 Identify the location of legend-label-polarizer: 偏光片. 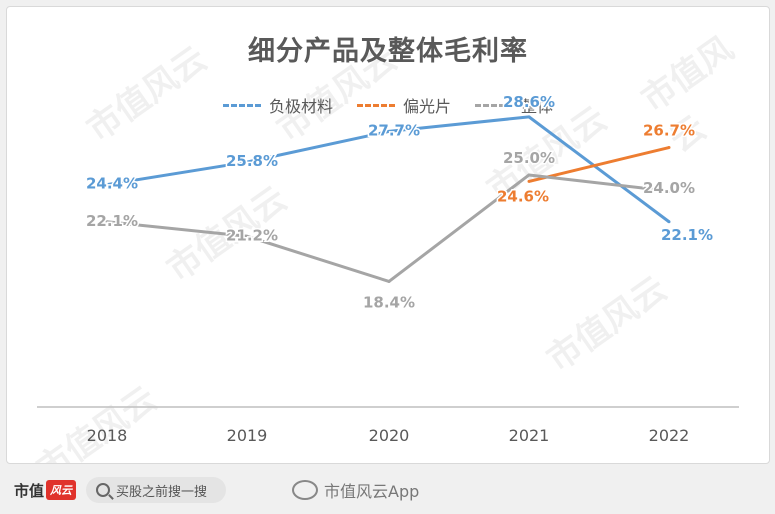
(426, 106).